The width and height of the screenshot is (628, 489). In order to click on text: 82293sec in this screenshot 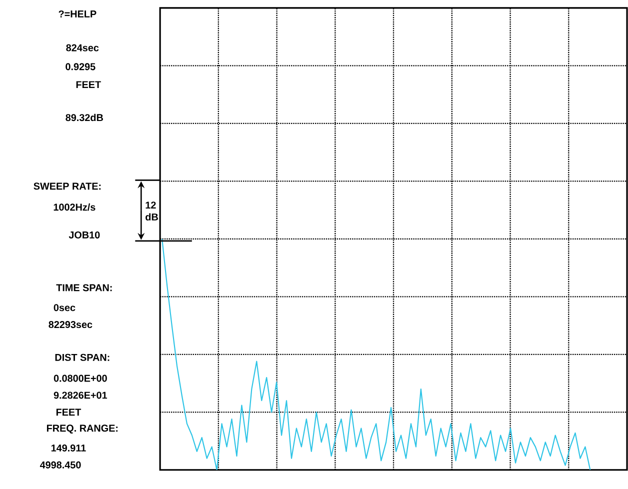, I will do `click(70, 324)`.